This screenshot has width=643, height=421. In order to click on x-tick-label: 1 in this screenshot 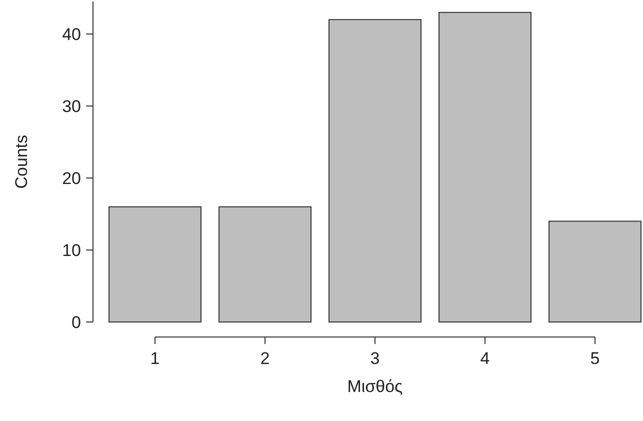, I will do `click(155, 358)`.